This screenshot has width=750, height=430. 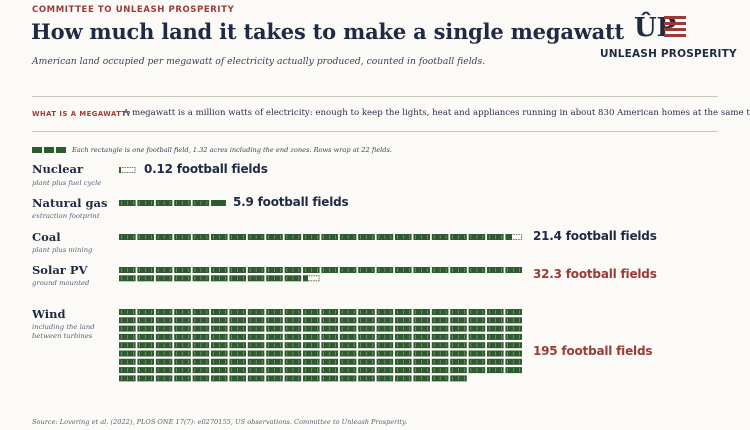 I want to click on logo-text: UNLEASH PROSPERITY, so click(x=668, y=54).